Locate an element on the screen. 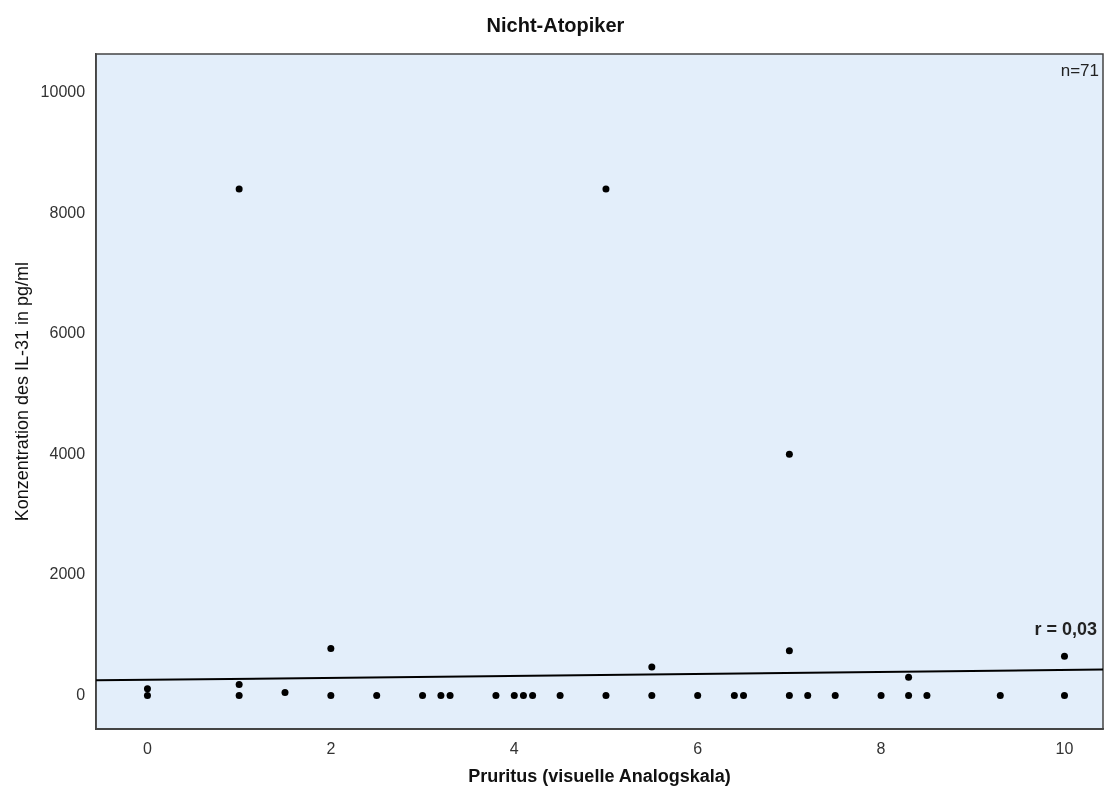 Image resolution: width=1109 pixels, height=798 pixels. y-tick-label: 0 is located at coordinates (81, 694).